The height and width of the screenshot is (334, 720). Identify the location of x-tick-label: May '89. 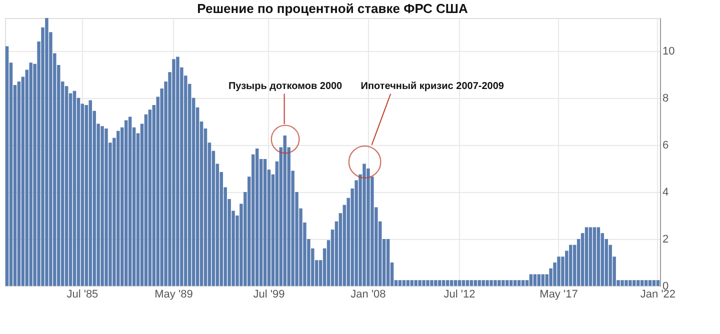
(173, 294).